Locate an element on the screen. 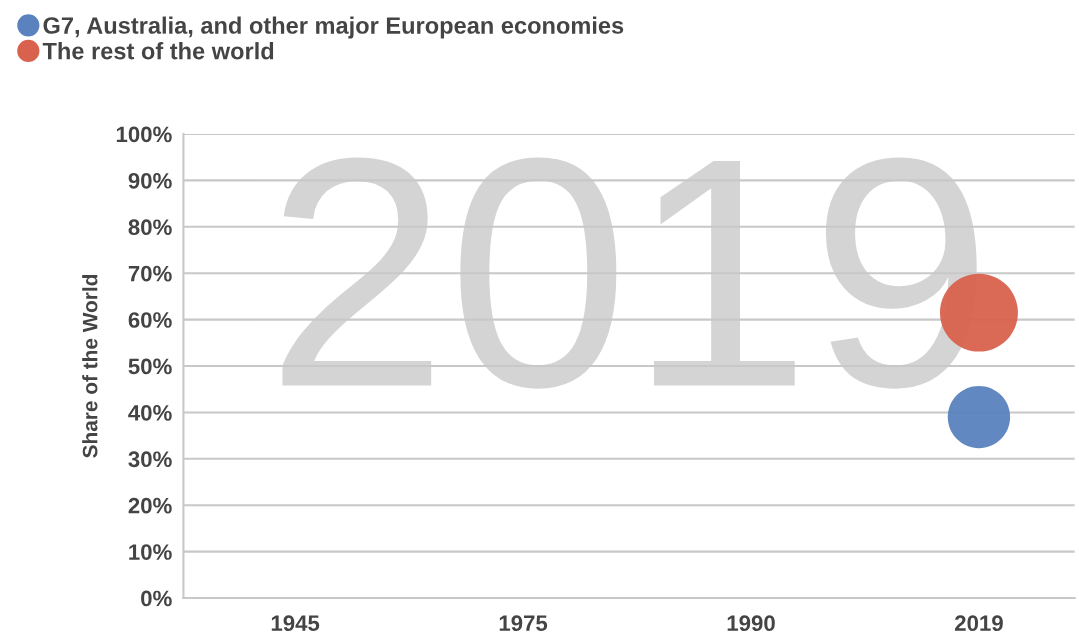 This screenshot has height=641, width=1079. y-axis-title: Share of the World is located at coordinates (90, 366).